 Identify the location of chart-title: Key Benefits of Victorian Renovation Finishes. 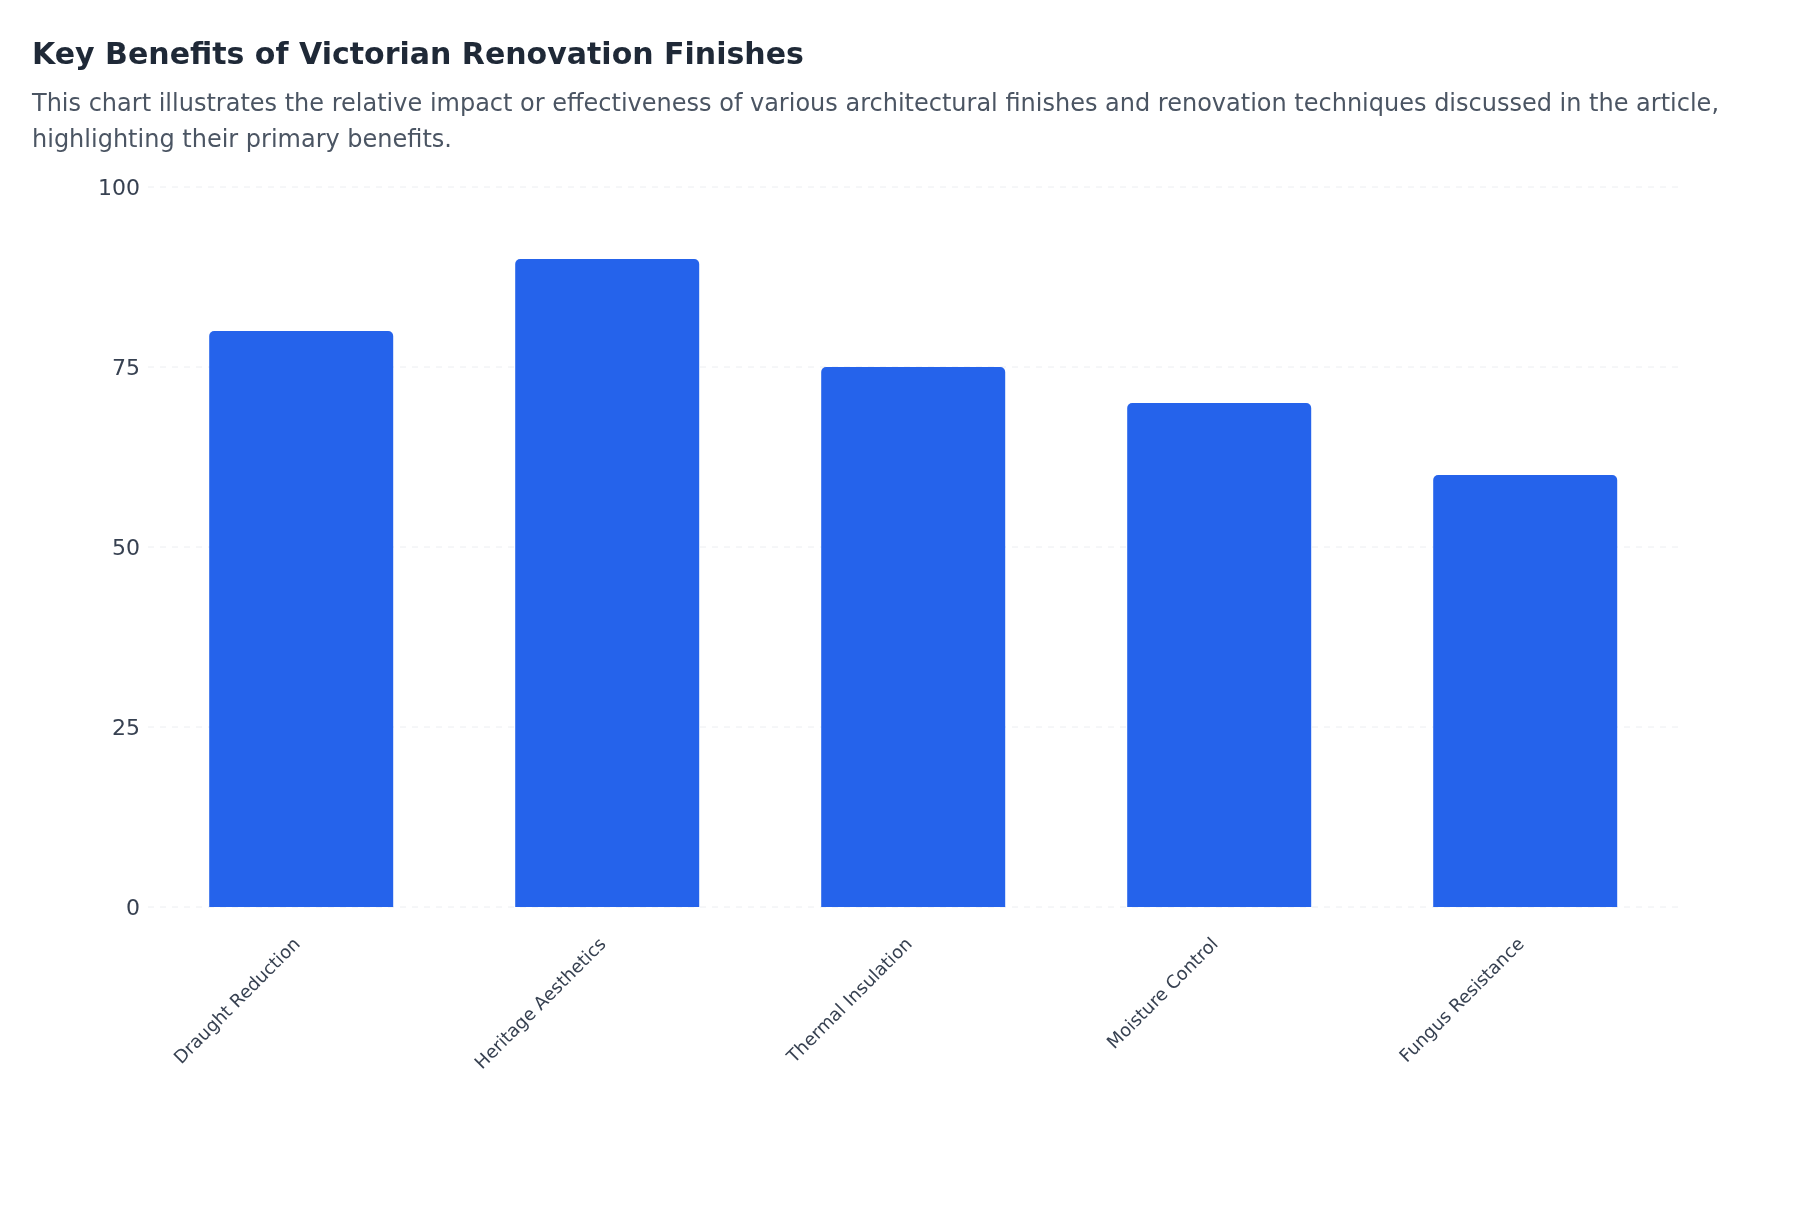
(418, 53).